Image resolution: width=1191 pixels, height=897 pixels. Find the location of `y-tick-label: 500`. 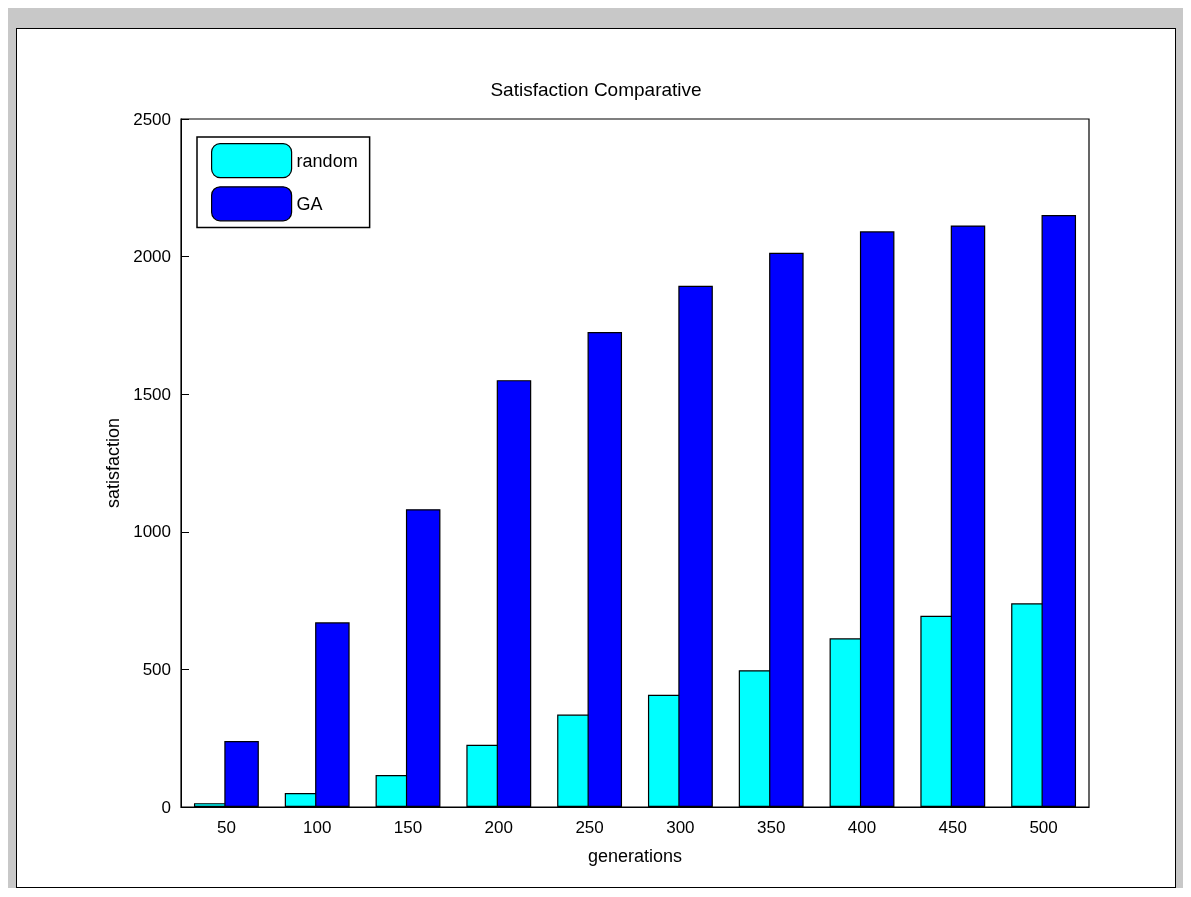

y-tick-label: 500 is located at coordinates (156, 669).